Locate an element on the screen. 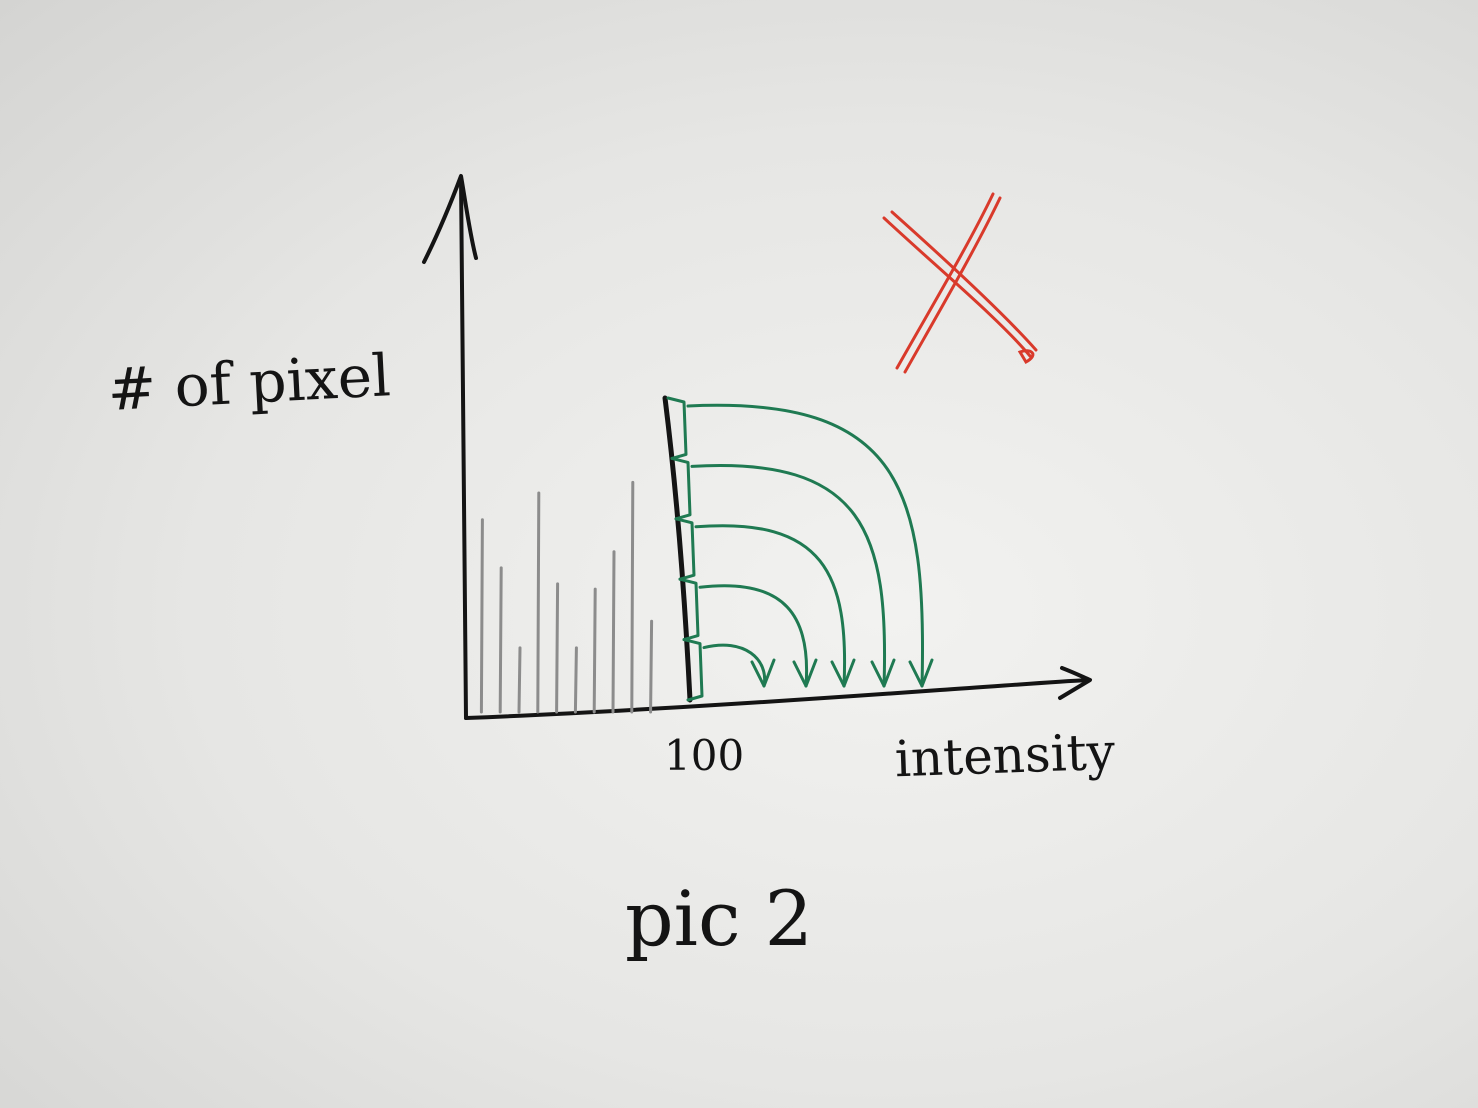 This screenshot has width=1478, height=1108. cutoff-line is located at coordinates (677, 549).